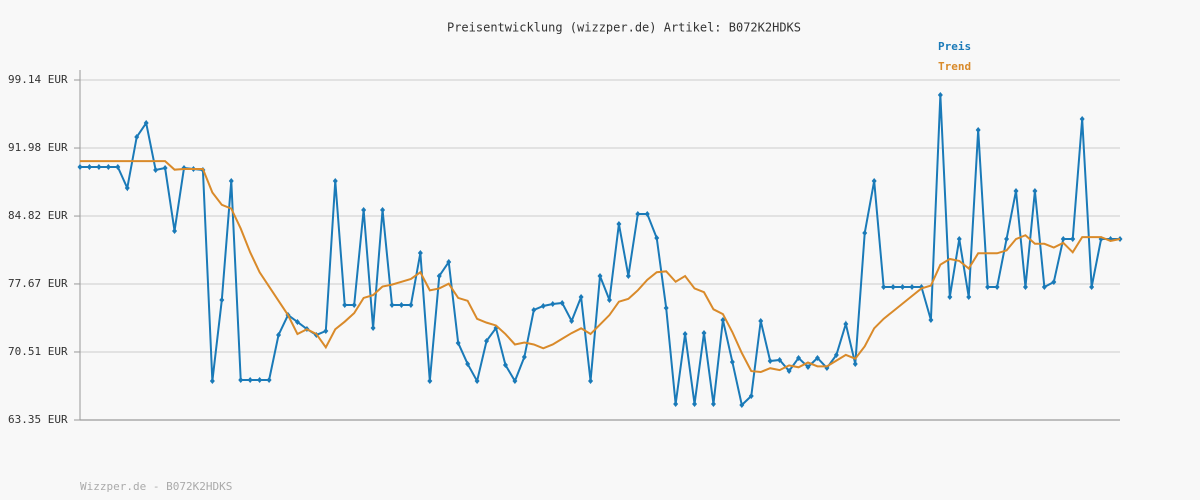 The height and width of the screenshot is (500, 1200). I want to click on legend-label: Preis, so click(954, 46).